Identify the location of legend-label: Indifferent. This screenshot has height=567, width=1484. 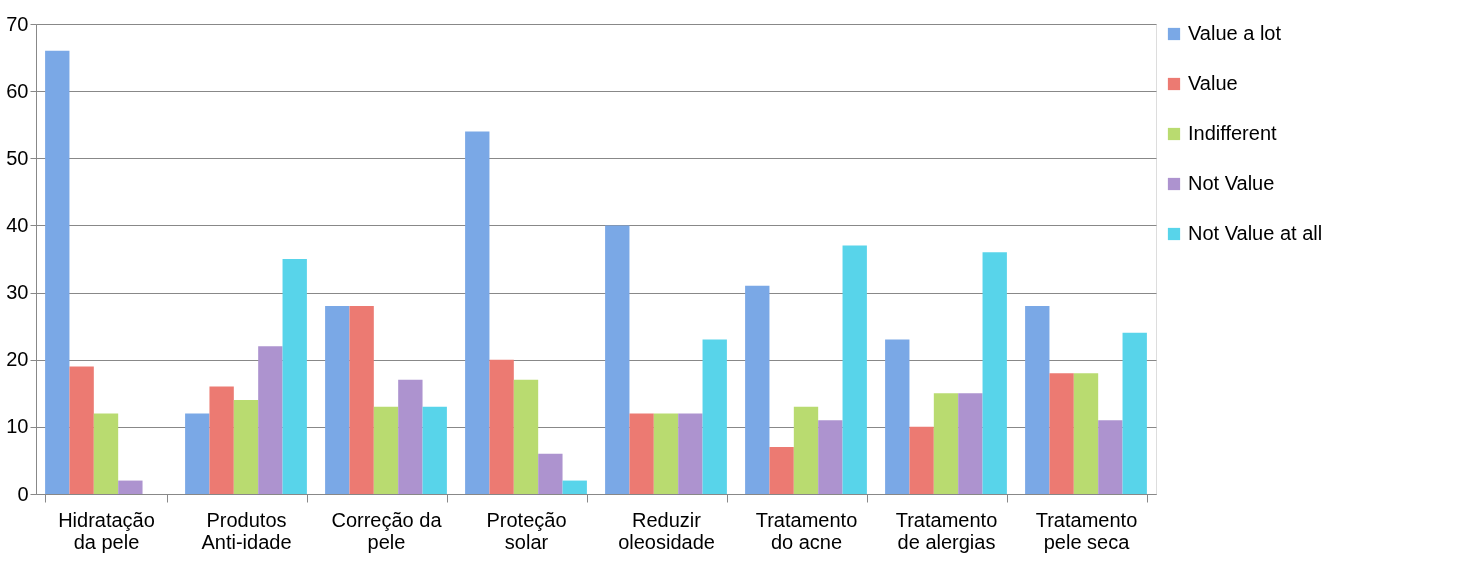
(1233, 133).